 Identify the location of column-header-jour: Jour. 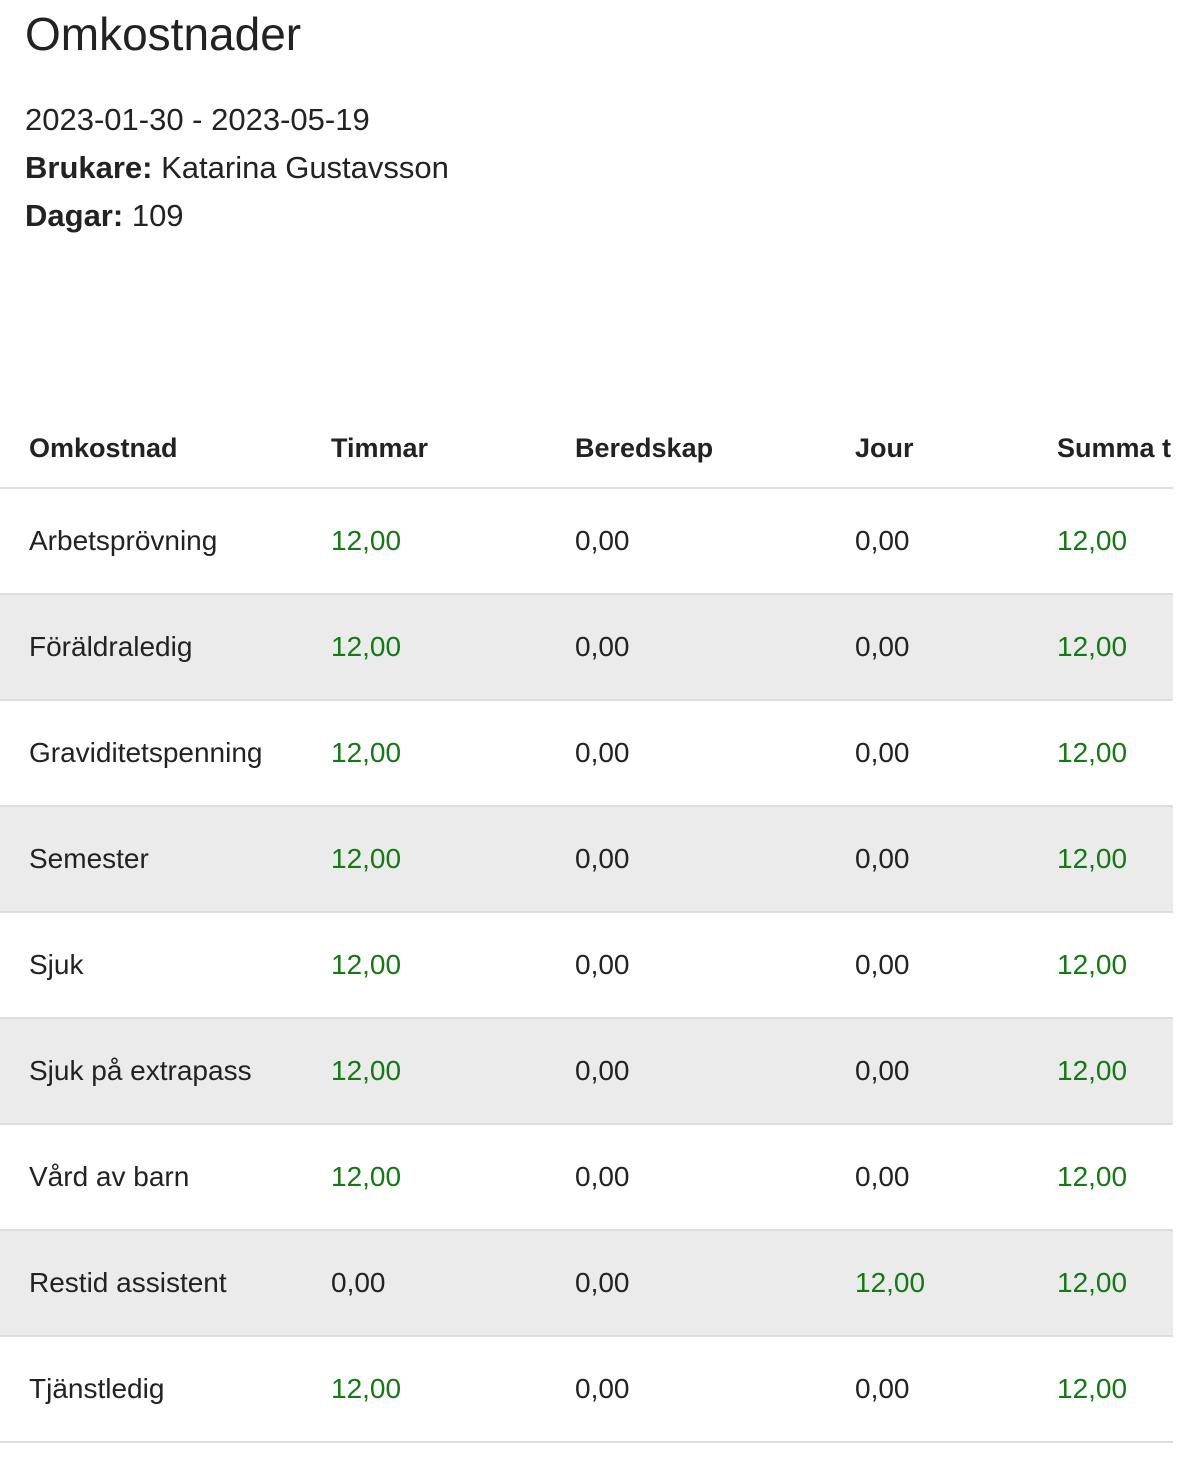
(927, 449).